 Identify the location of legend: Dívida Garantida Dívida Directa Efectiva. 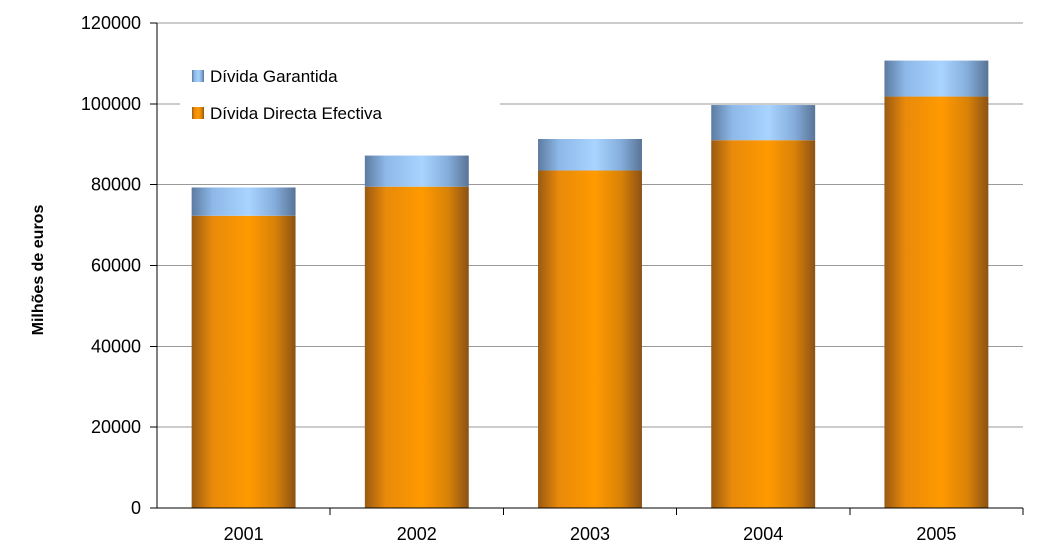
(340, 96).